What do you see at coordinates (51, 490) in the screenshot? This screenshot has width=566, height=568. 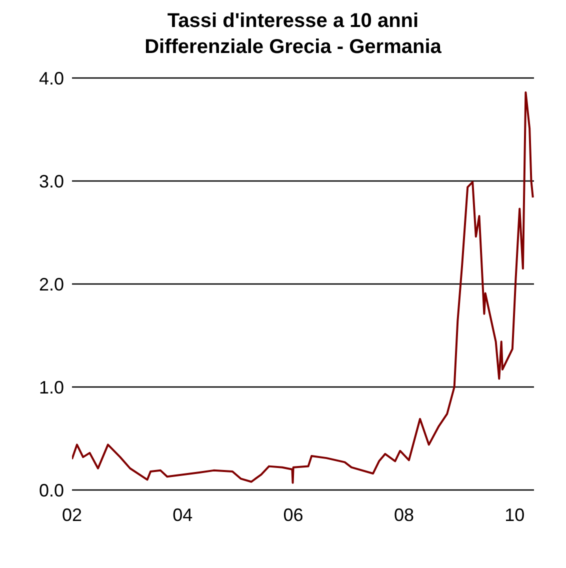 I see `y-tick-label: 0.0` at bounding box center [51, 490].